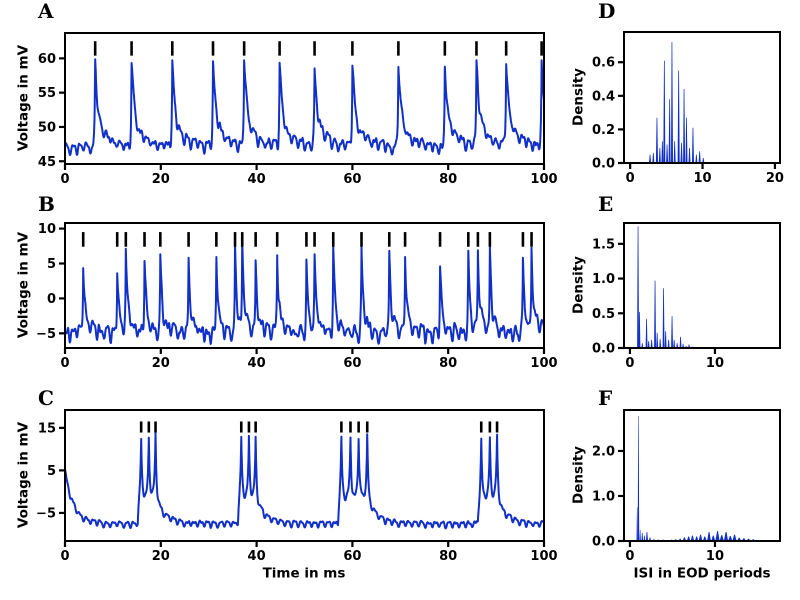 This screenshot has height=600, width=800. What do you see at coordinates (46, 11) in the screenshot?
I see `panel-label-a: A` at bounding box center [46, 11].